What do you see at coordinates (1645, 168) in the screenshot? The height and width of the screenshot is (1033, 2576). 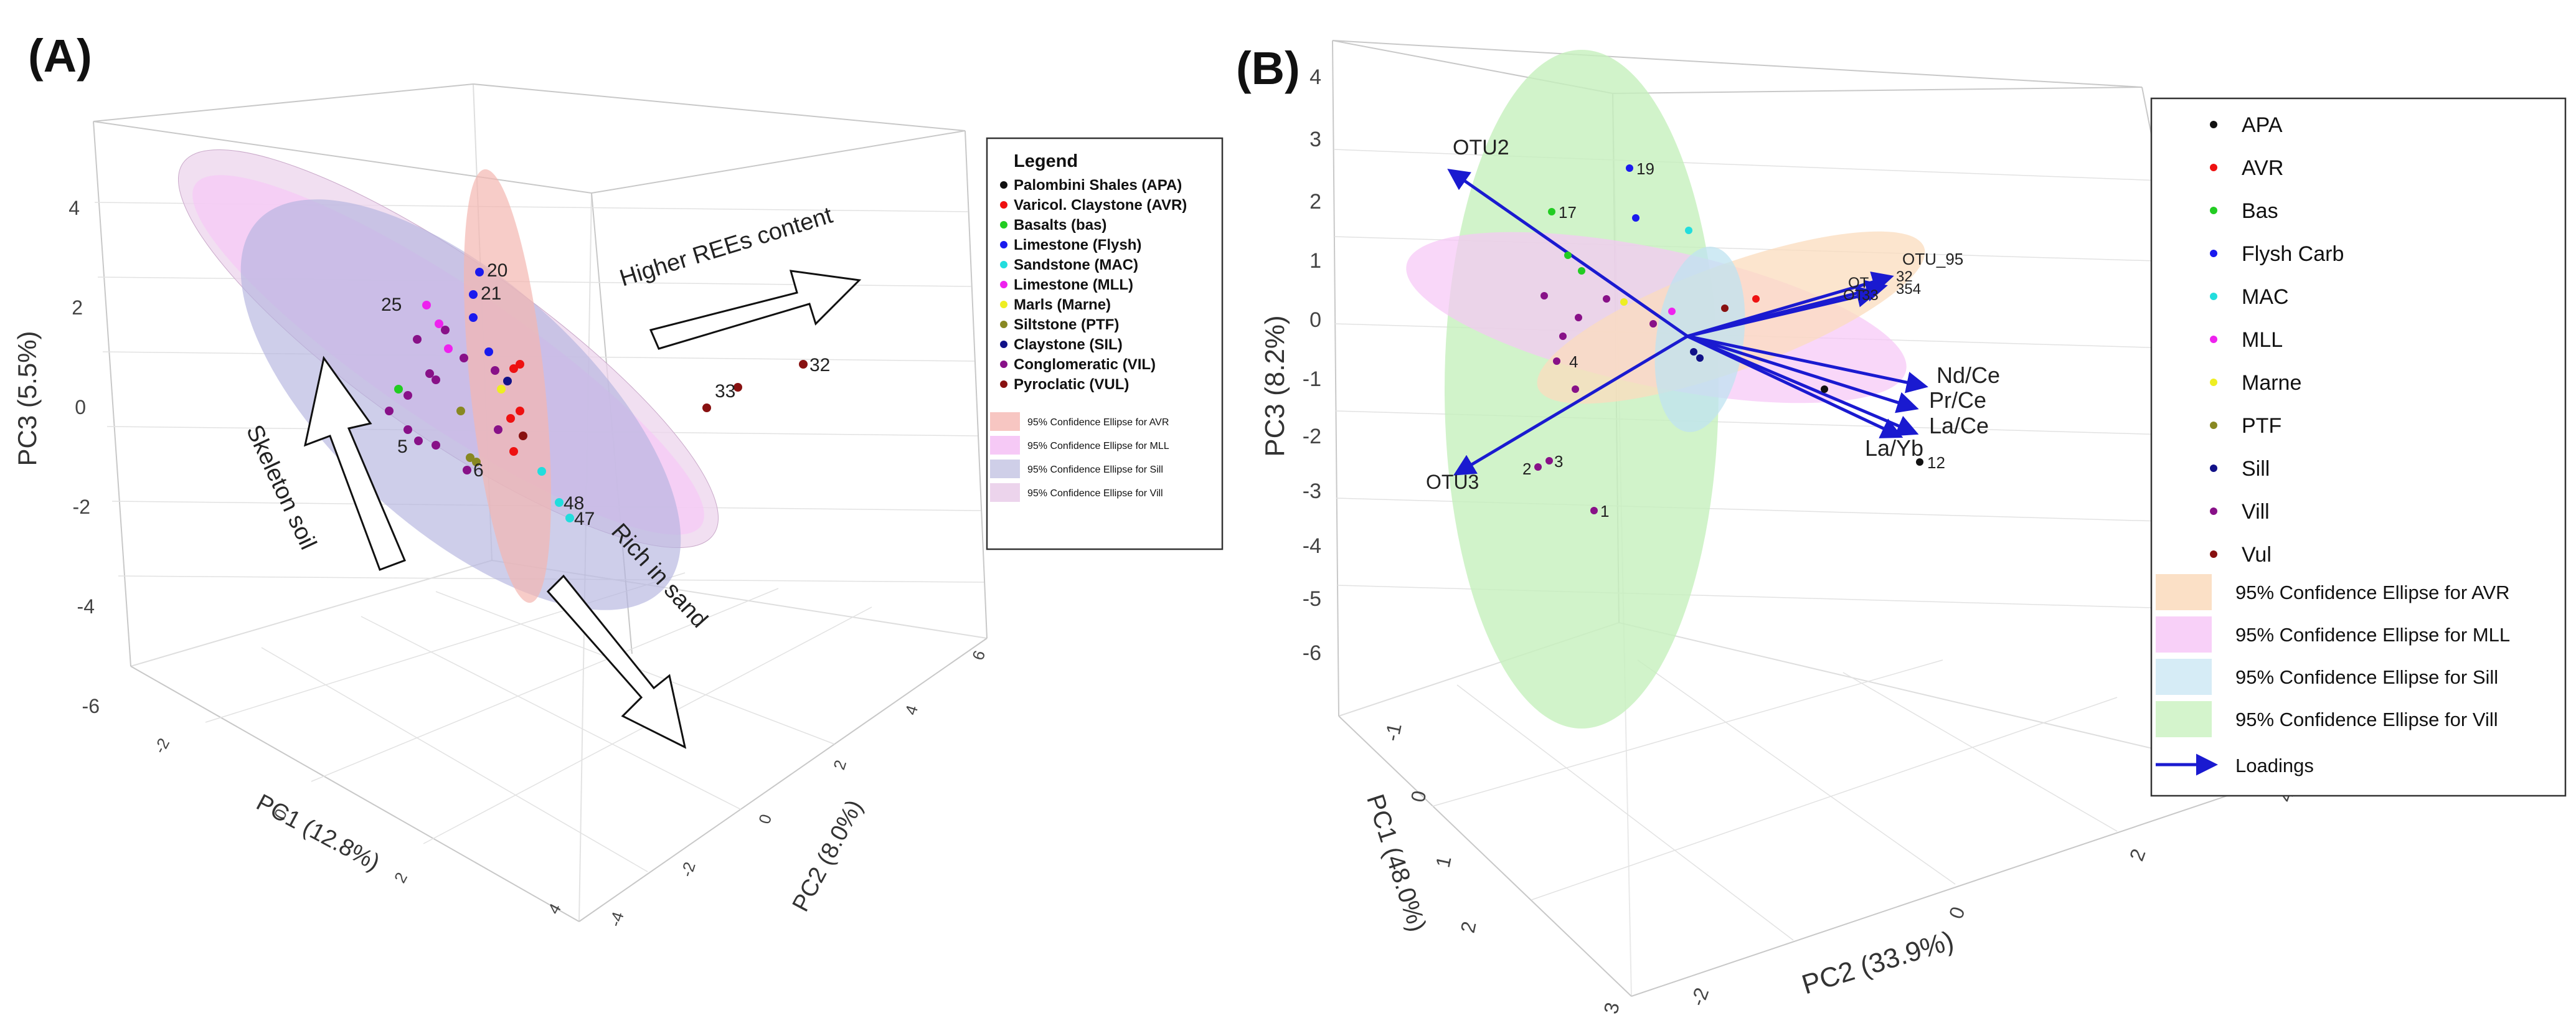 I see `point-label: 19` at bounding box center [1645, 168].